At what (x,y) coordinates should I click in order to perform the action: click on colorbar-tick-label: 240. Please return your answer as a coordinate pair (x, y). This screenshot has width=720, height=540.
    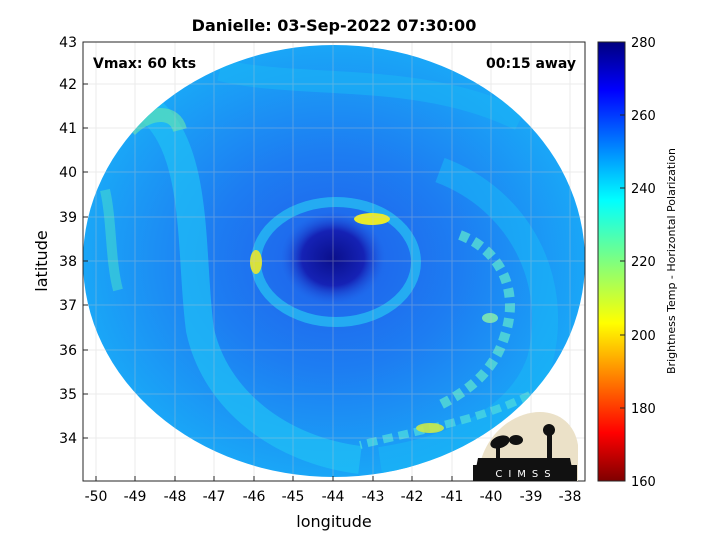
    Looking at the image, I should click on (643, 189).